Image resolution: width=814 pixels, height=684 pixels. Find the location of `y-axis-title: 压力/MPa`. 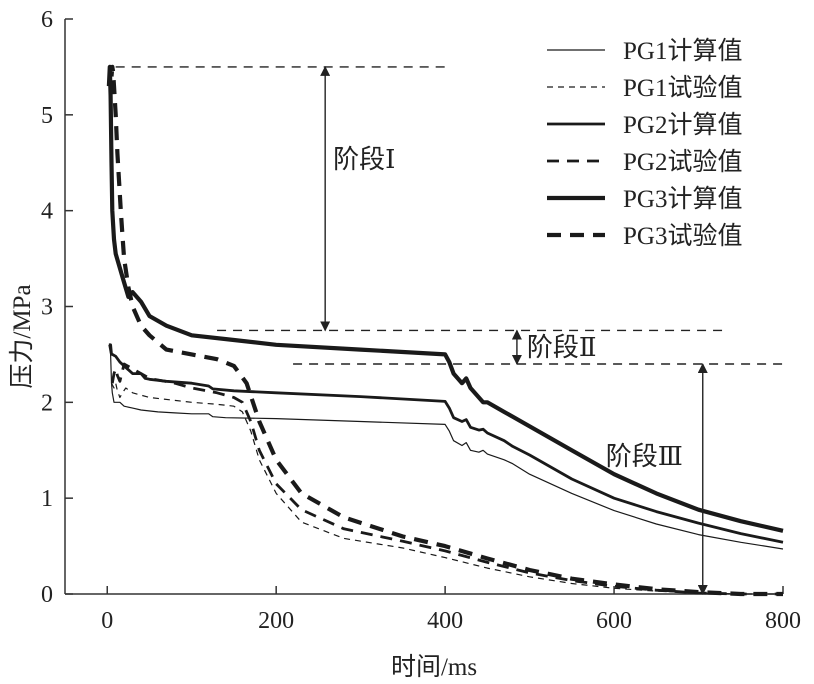

y-axis-title: 压力/MPa is located at coordinates (22, 336).